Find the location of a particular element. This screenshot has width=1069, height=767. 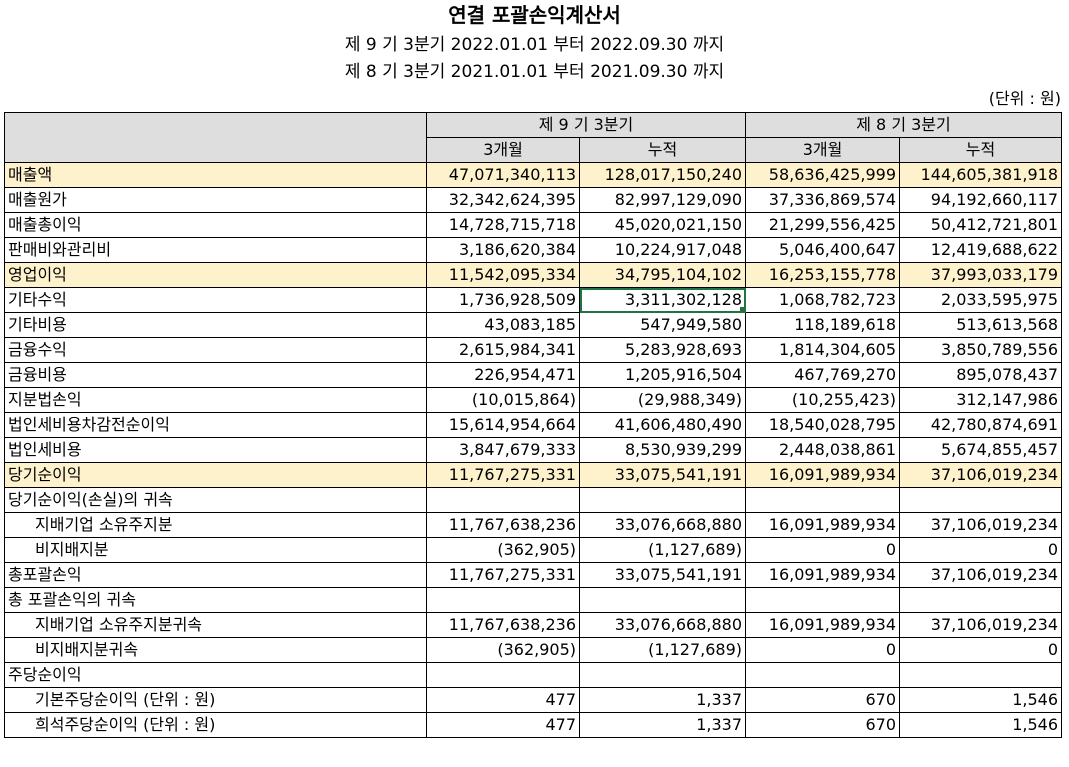

fill-handle is located at coordinates (742, 309).